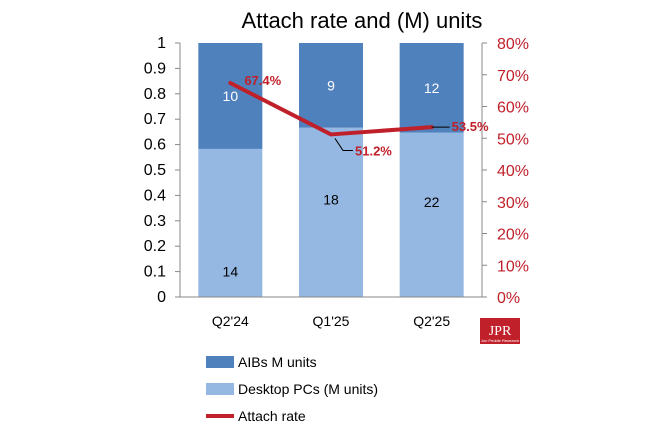 This screenshot has width=650, height=439. What do you see at coordinates (432, 202) in the screenshot?
I see `bar-label-desktop: 22` at bounding box center [432, 202].